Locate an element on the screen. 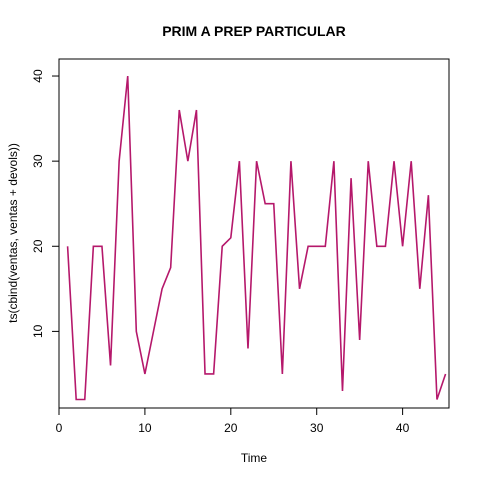 Image resolution: width=480 pixels, height=480 pixels. x-axis: 0 10 20 30 40 is located at coordinates (233, 421).